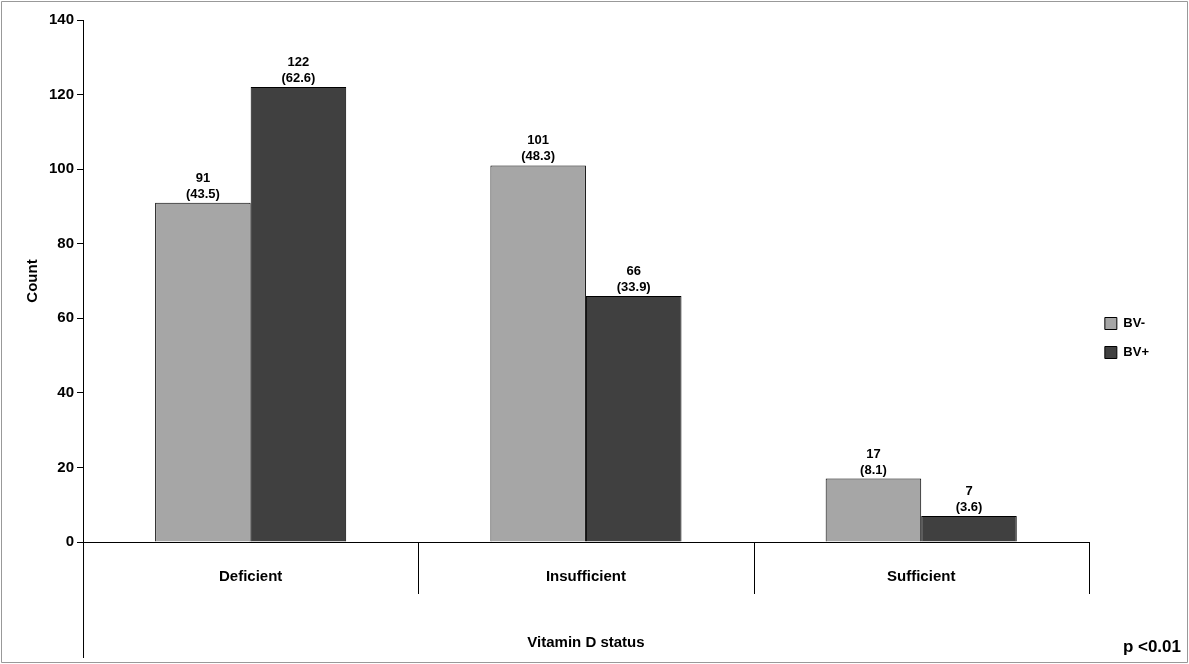 The image size is (1189, 664). What do you see at coordinates (66, 466) in the screenshot?
I see `y-tick-label: 20` at bounding box center [66, 466].